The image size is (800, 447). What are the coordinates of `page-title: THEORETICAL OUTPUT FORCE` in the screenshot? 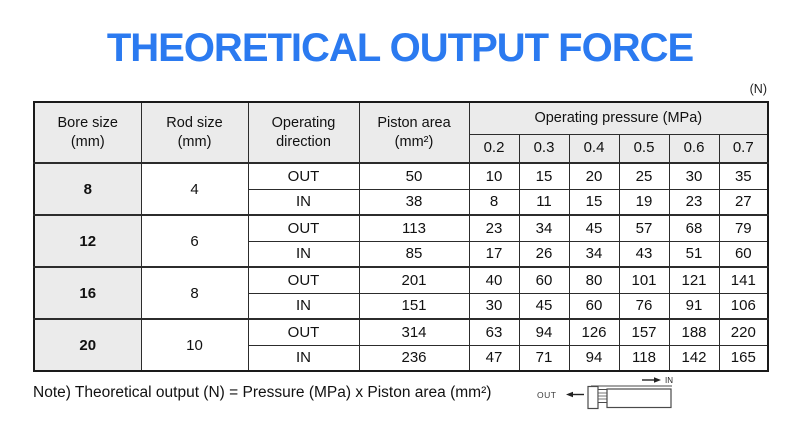 It's located at (400, 48).